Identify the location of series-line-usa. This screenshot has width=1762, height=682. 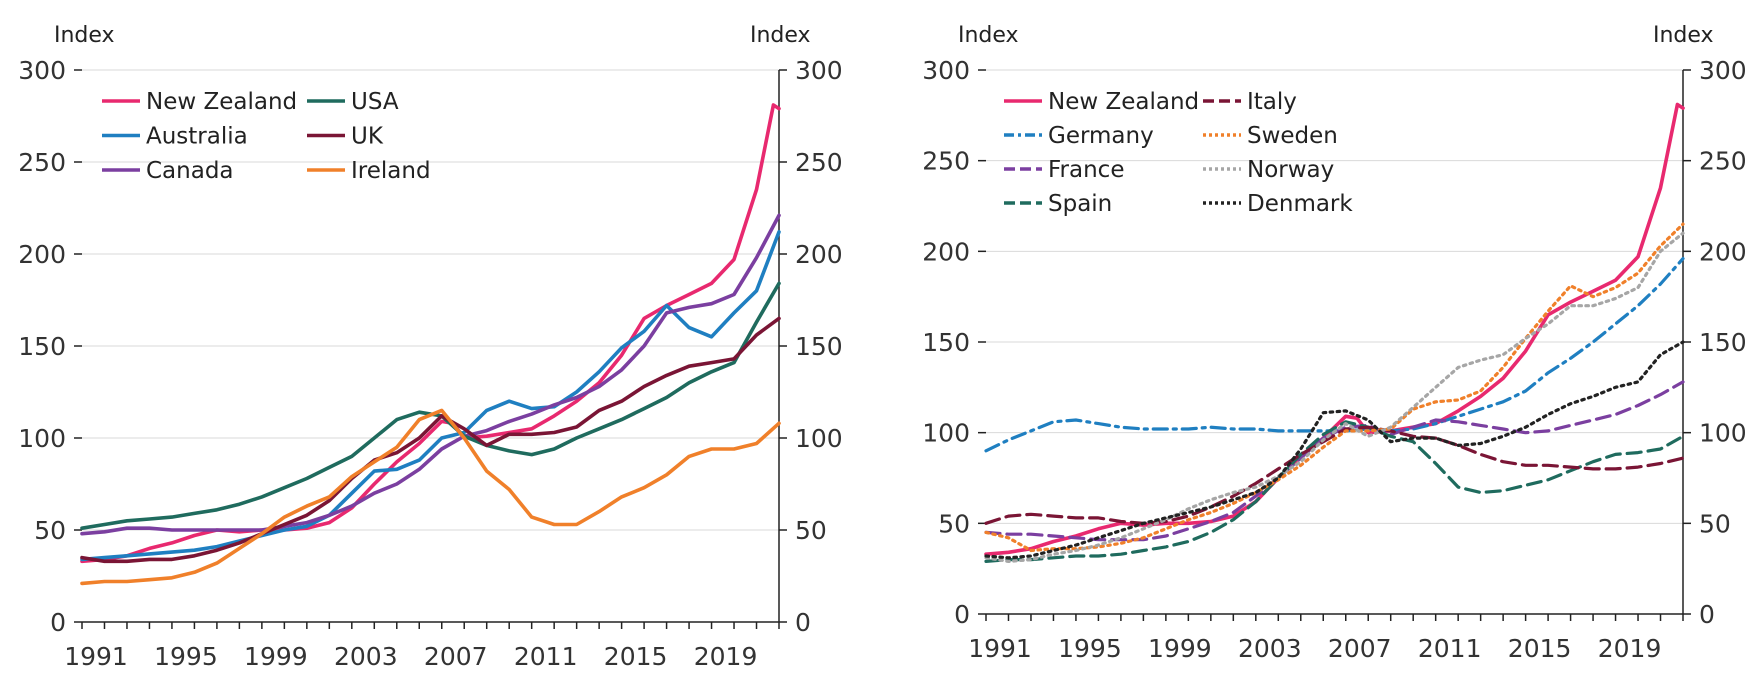
(430, 405).